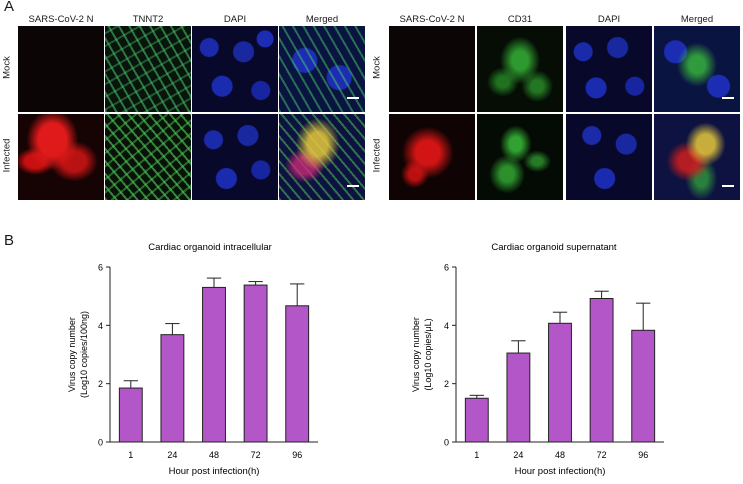 The width and height of the screenshot is (743, 484). I want to click on micrograph-infected-tnnt2, so click(148, 157).